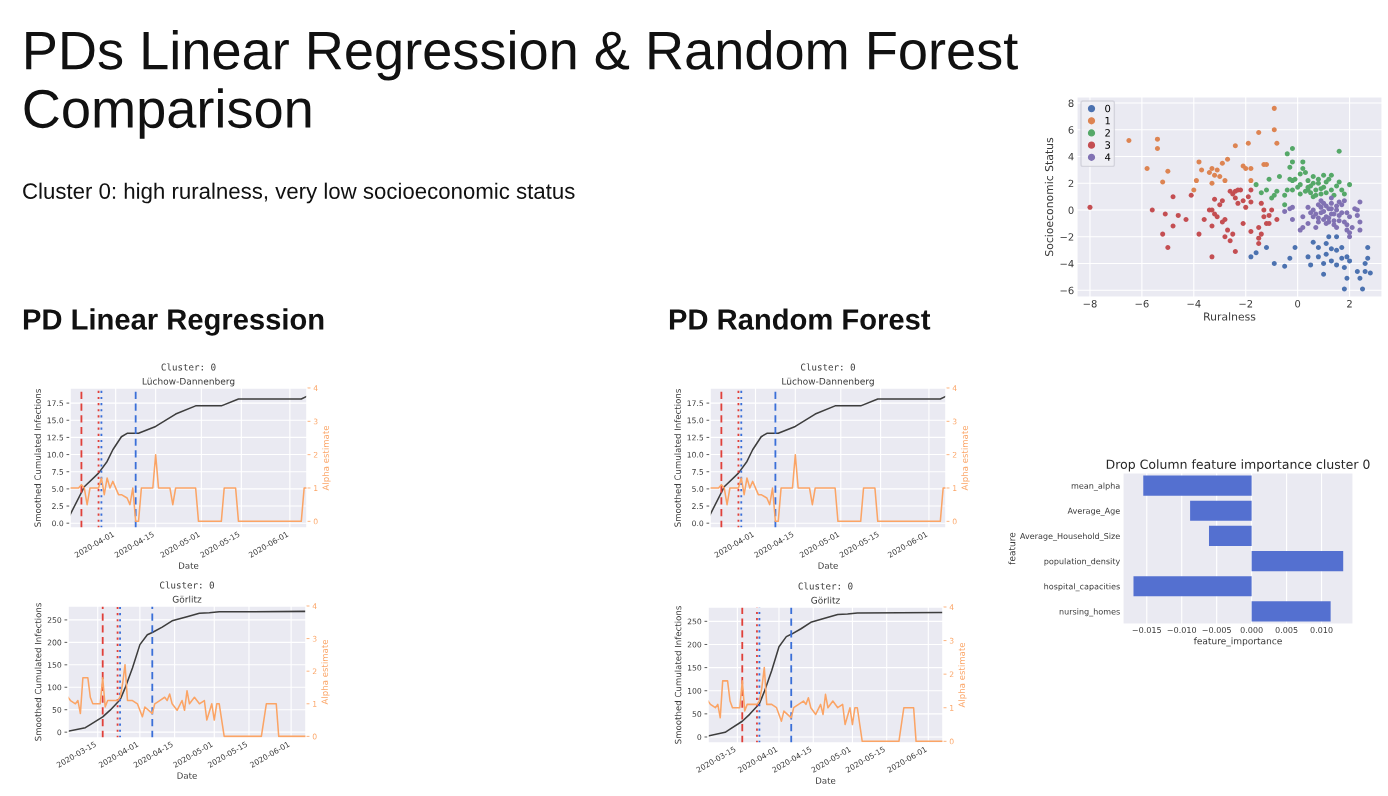  What do you see at coordinates (1049, 196) in the screenshot?
I see `y-axis-title: Socioeconomic Status` at bounding box center [1049, 196].